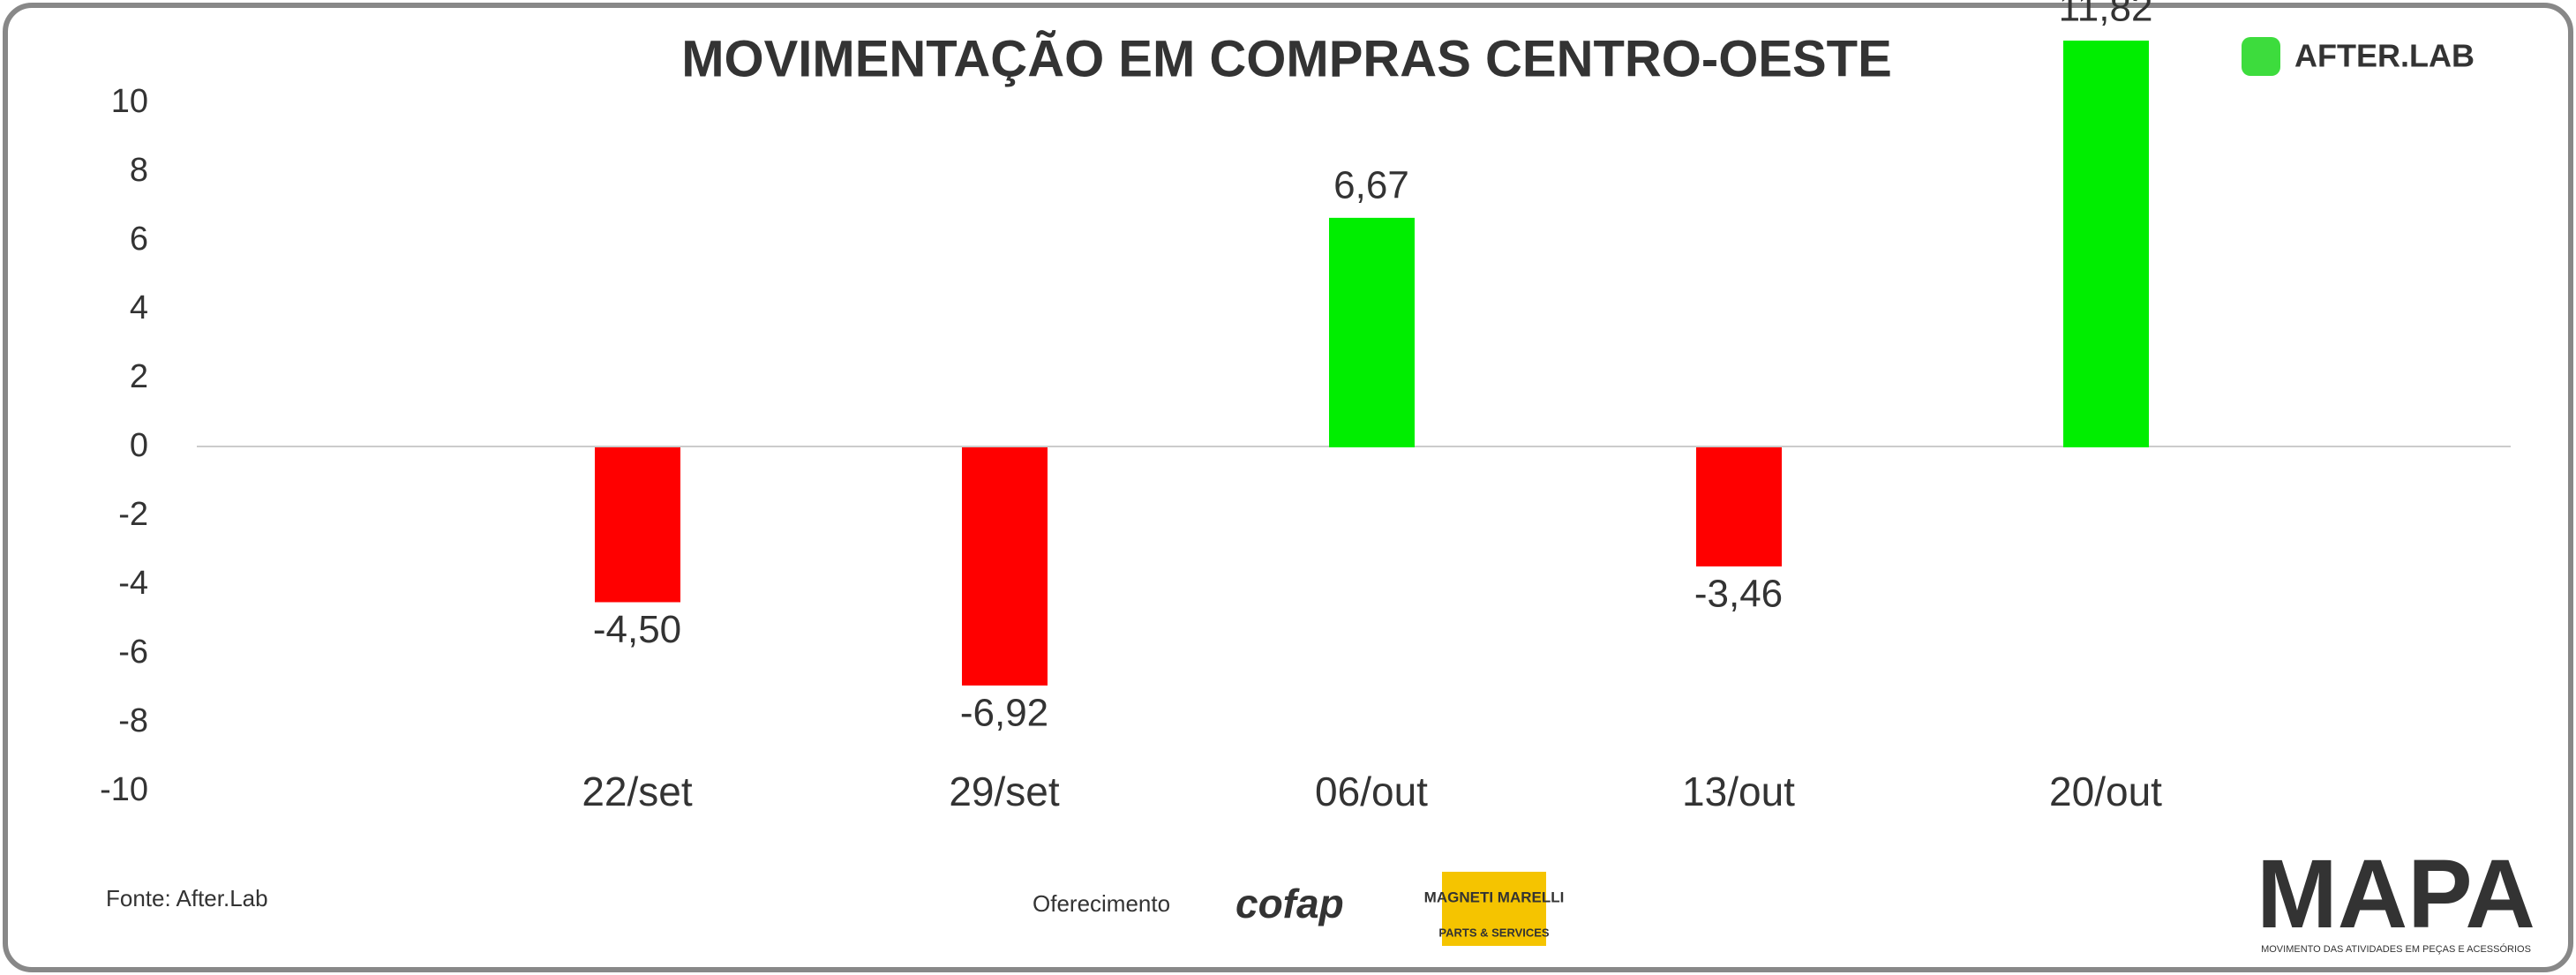 The width and height of the screenshot is (2576, 975). Describe the element at coordinates (139, 307) in the screenshot. I see `y-tick-label: 4` at that location.